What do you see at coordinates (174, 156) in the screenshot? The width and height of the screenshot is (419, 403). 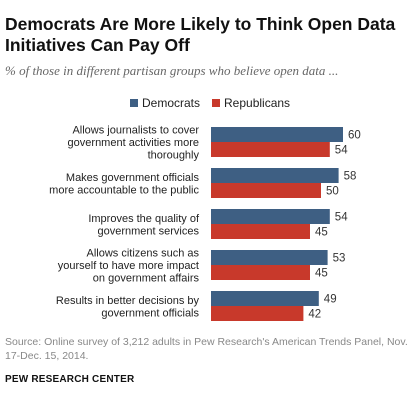 I see `category-label-line: thoroughly` at bounding box center [174, 156].